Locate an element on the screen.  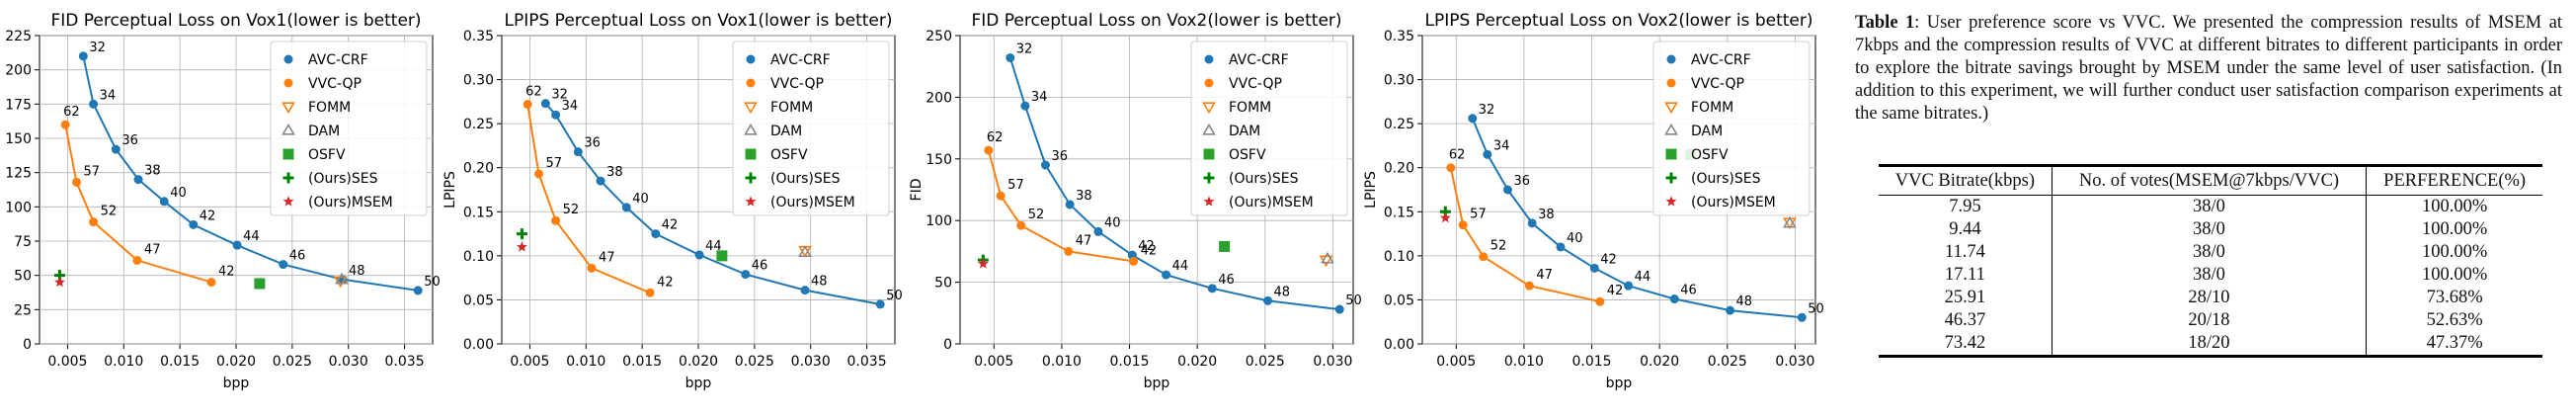
y-tick-label: 50 is located at coordinates (943, 284).